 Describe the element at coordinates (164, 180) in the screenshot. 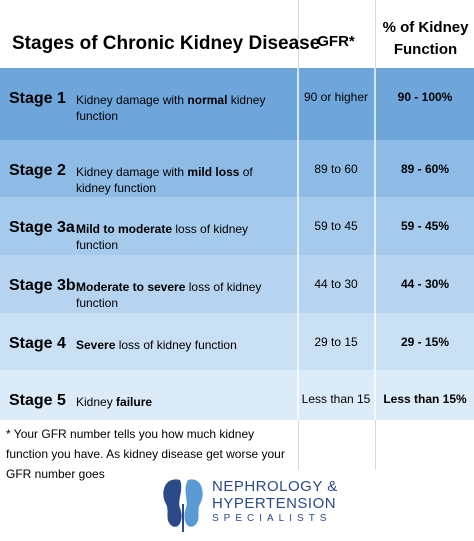

I see `description-text: of kidney function` at that location.